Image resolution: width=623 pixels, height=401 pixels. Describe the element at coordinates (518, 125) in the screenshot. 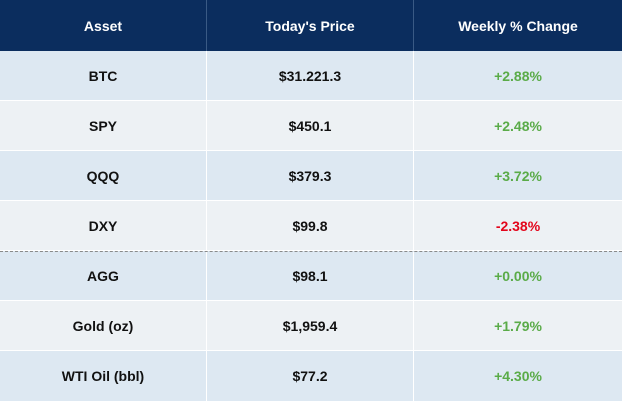

I see `change-cell: +2.48%` at that location.